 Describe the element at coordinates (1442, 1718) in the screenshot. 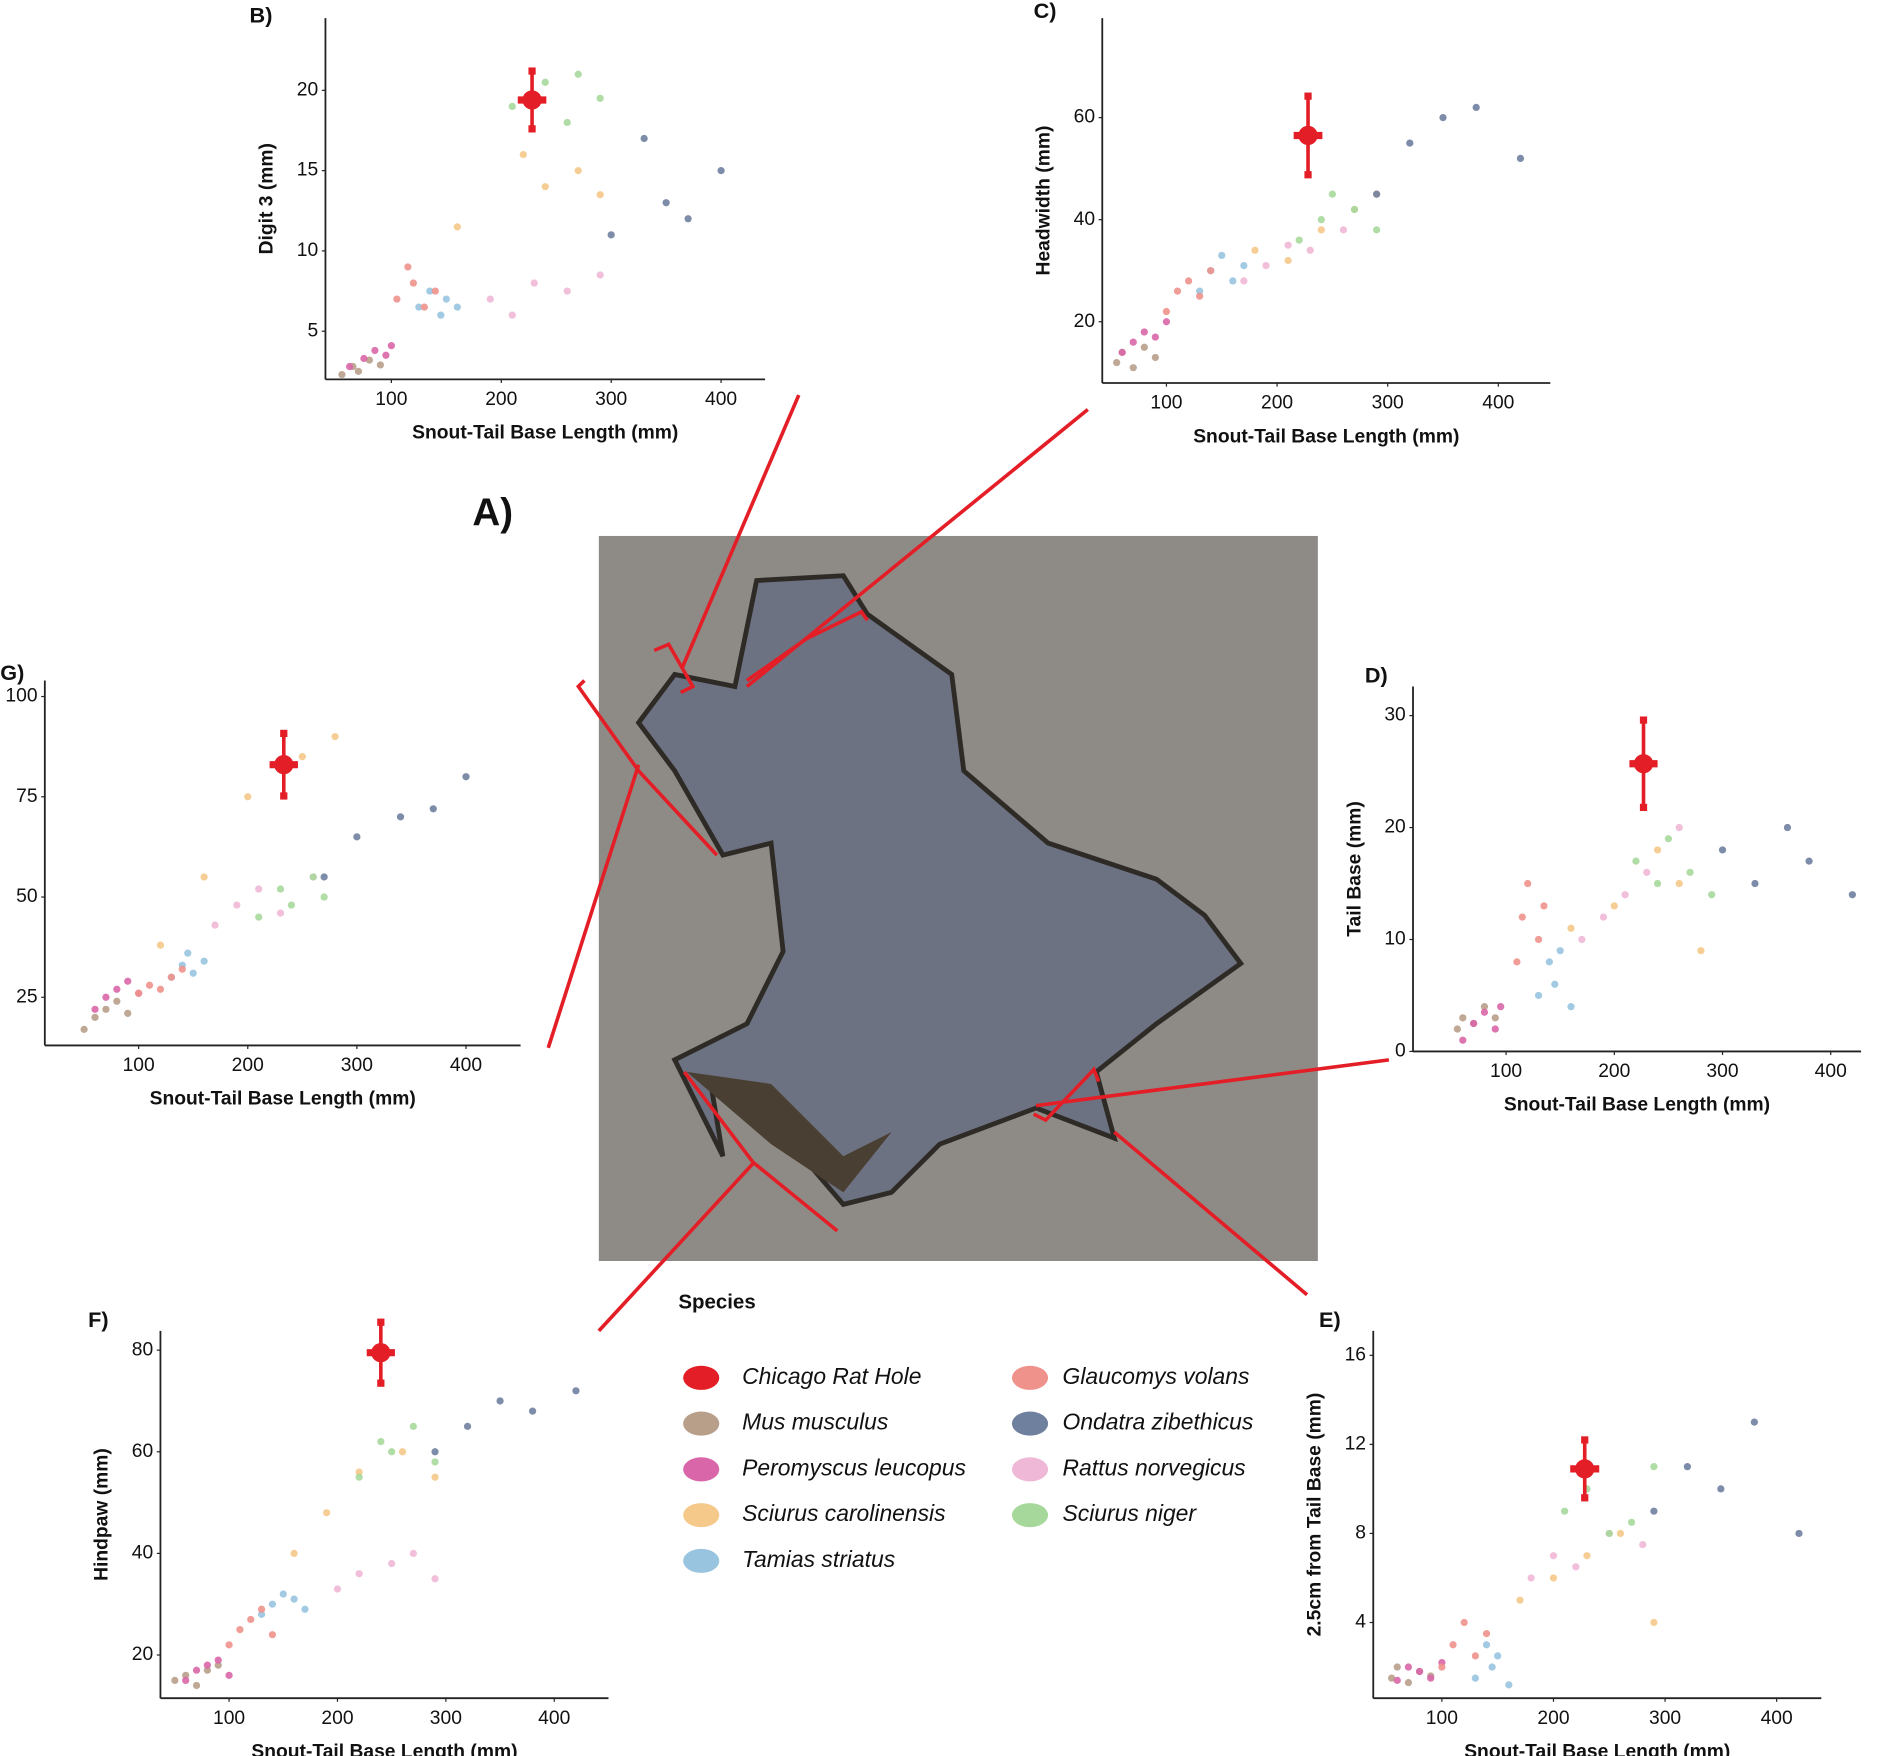

I see `x-tick-label: 100` at that location.